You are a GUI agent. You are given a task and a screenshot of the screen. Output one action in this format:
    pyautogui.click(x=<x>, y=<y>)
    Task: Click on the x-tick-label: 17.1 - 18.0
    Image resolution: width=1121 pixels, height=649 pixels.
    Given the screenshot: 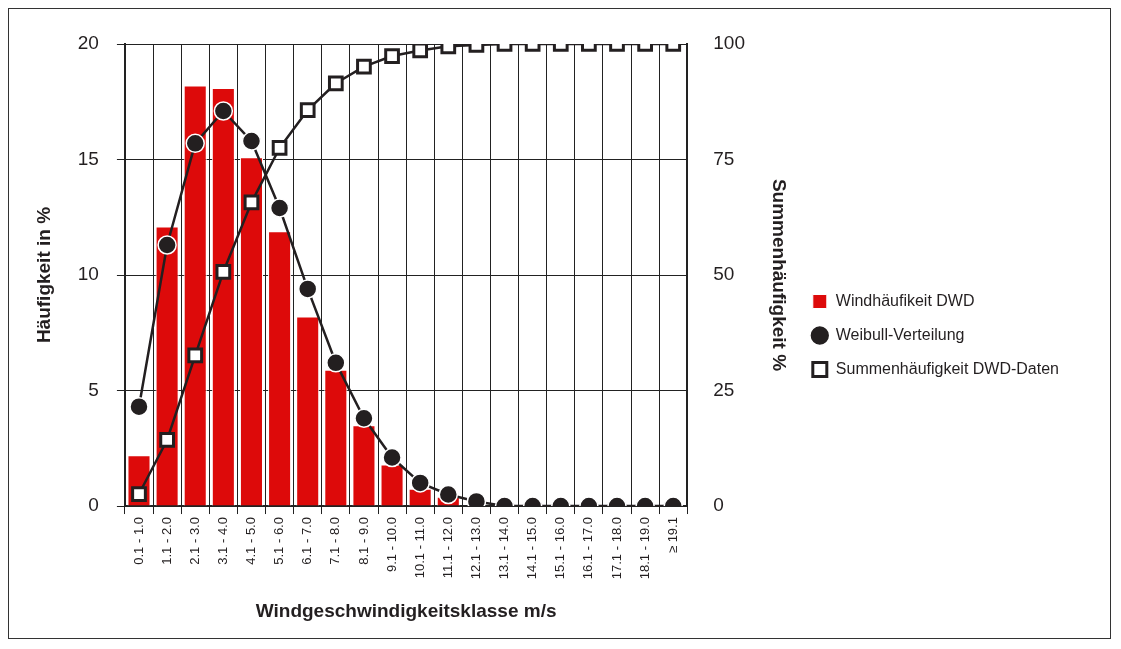 What is the action you would take?
    pyautogui.click(x=616, y=548)
    